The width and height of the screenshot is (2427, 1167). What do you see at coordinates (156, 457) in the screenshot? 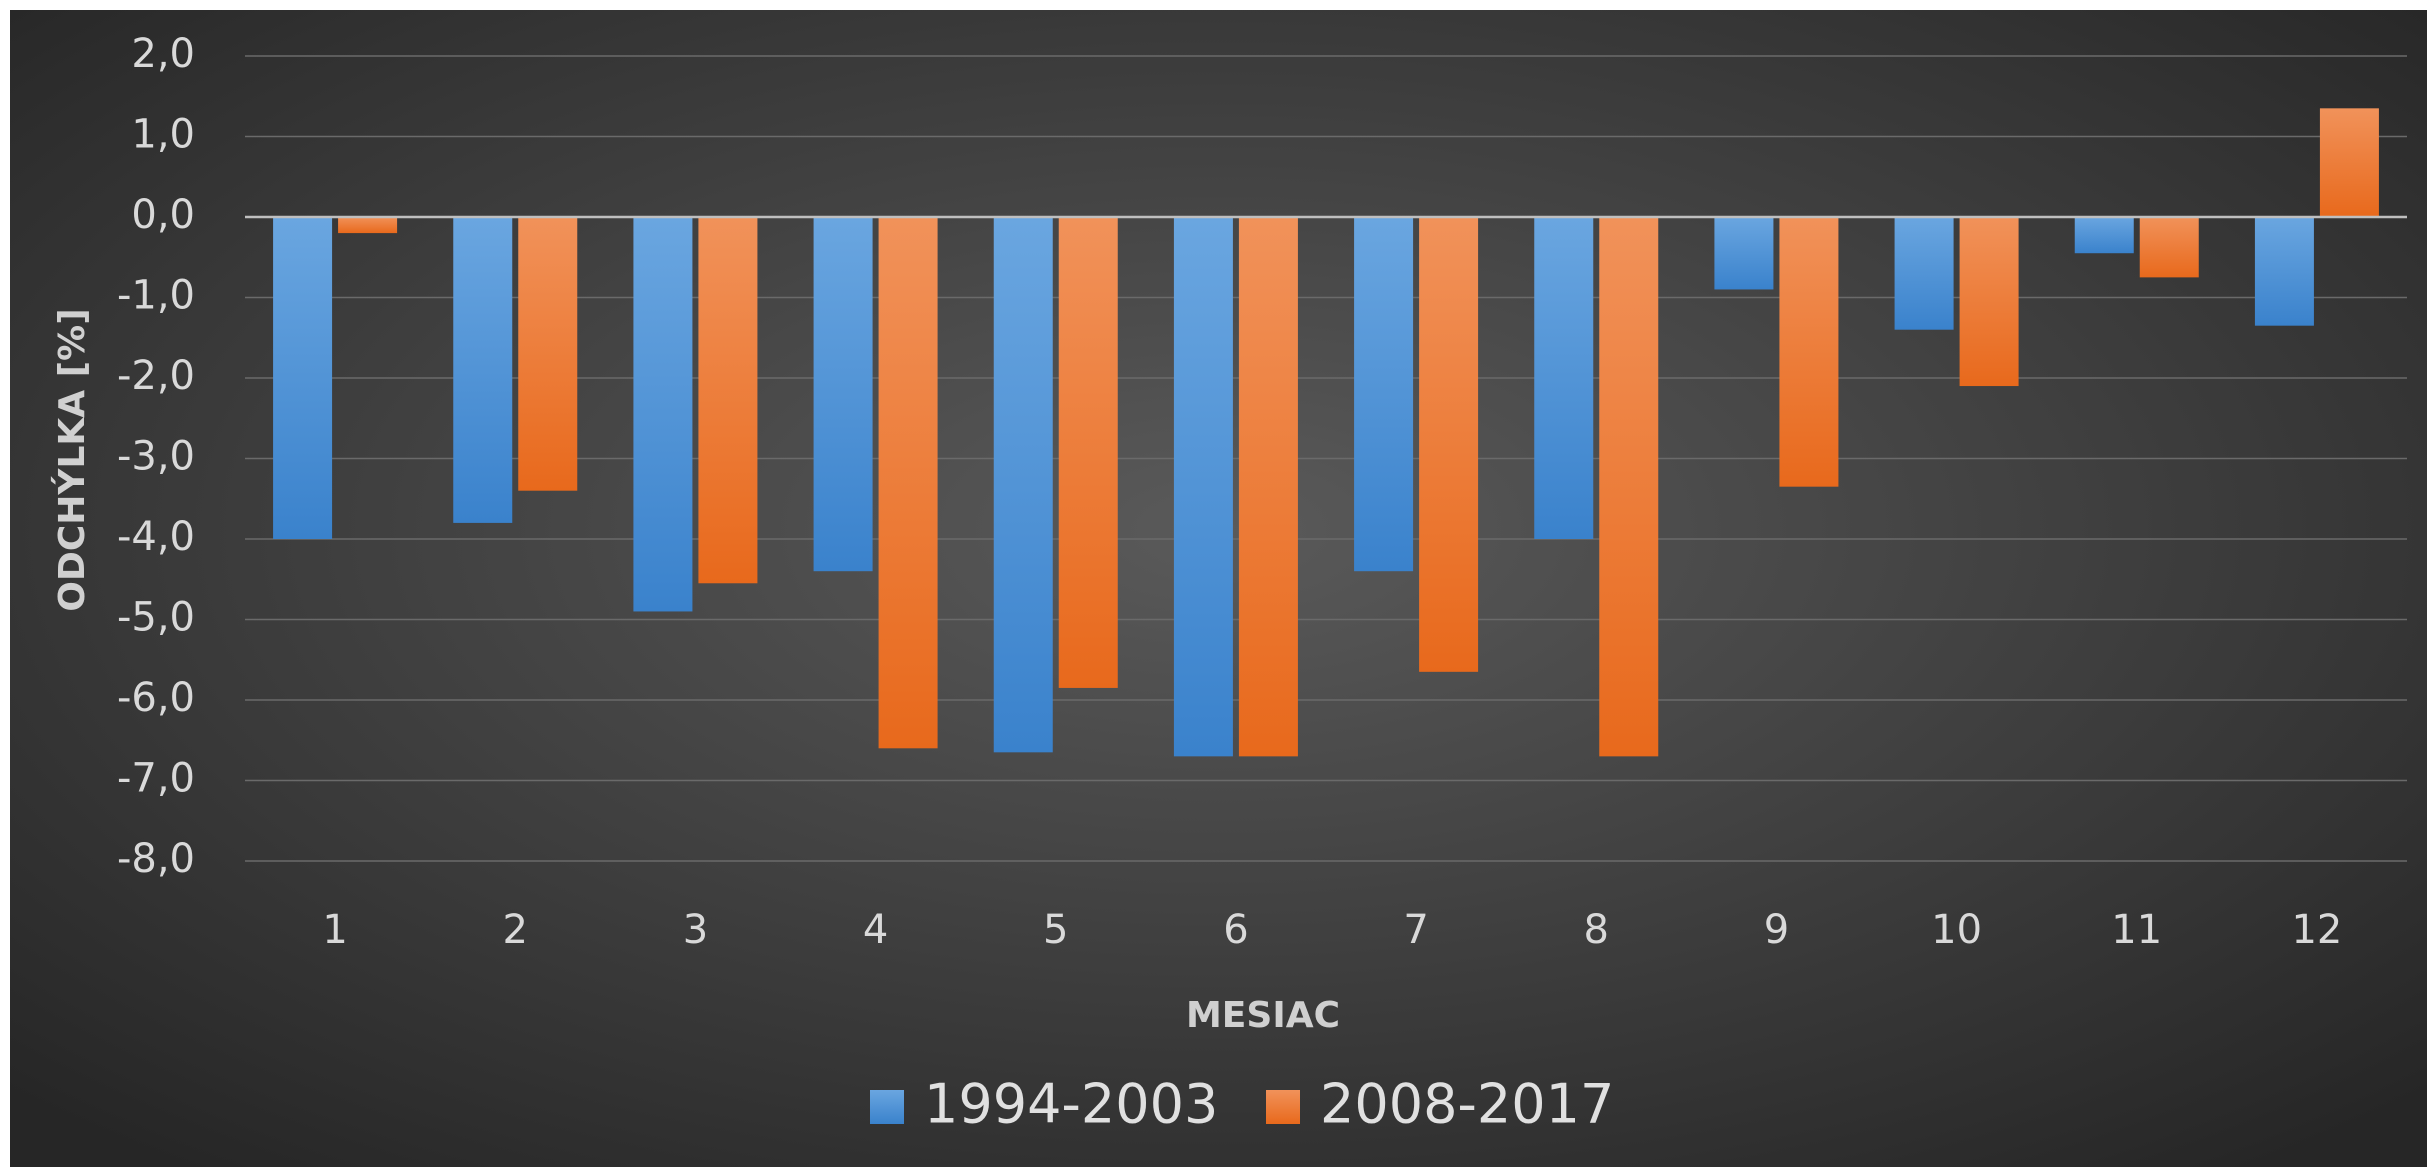
I see `y-tick-label: -3,0` at bounding box center [156, 457].